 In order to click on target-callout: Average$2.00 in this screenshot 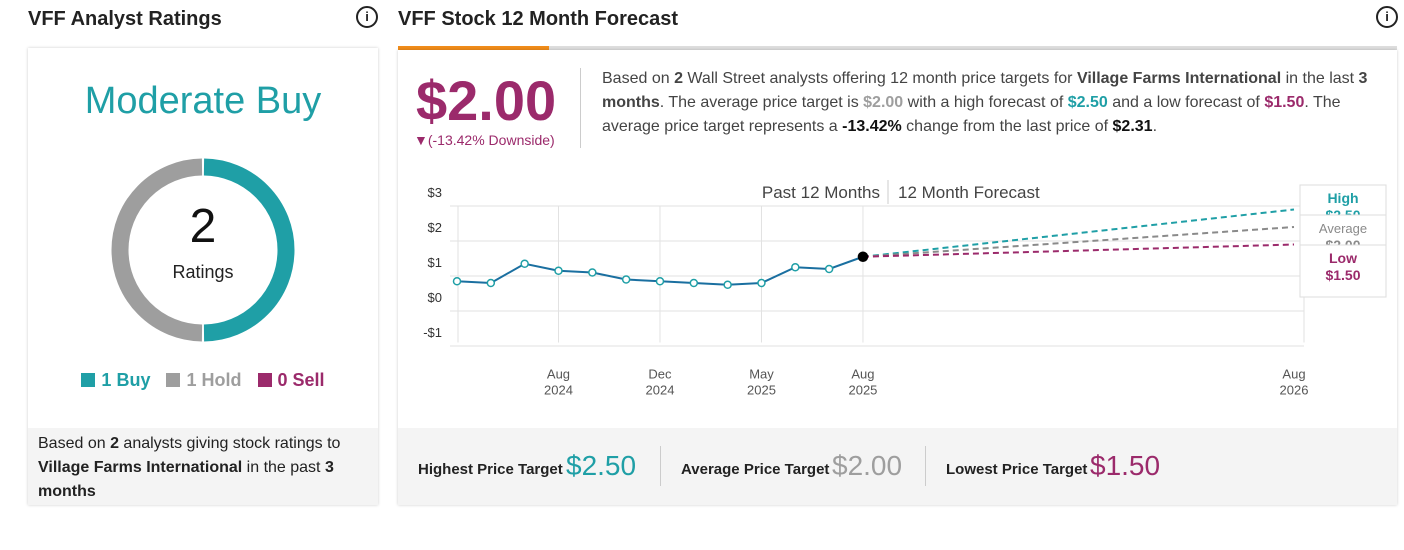, I will do `click(1343, 233)`.